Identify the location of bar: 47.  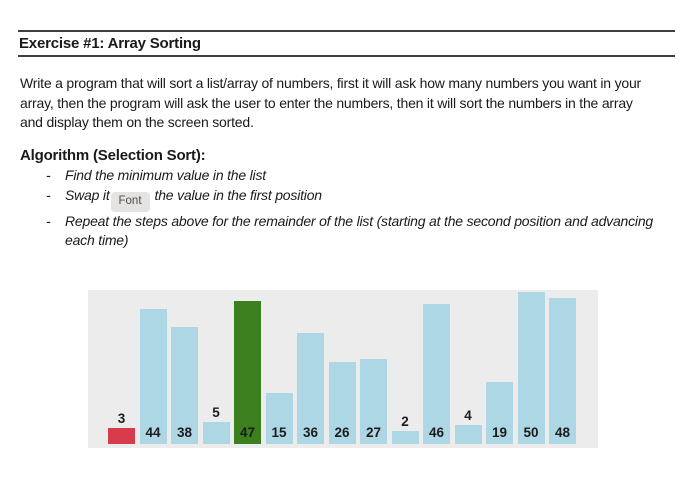
(247, 372).